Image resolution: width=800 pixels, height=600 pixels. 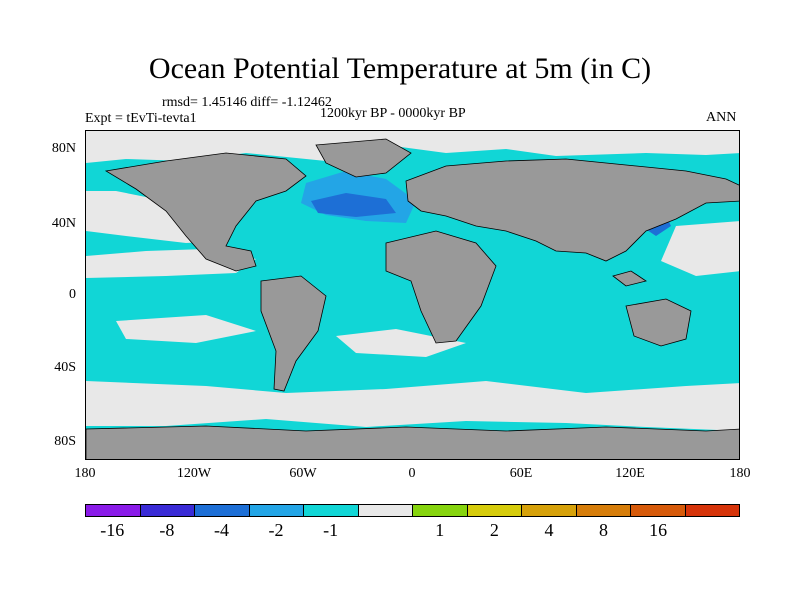 What do you see at coordinates (363, 158) in the screenshot?
I see `greenland` at bounding box center [363, 158].